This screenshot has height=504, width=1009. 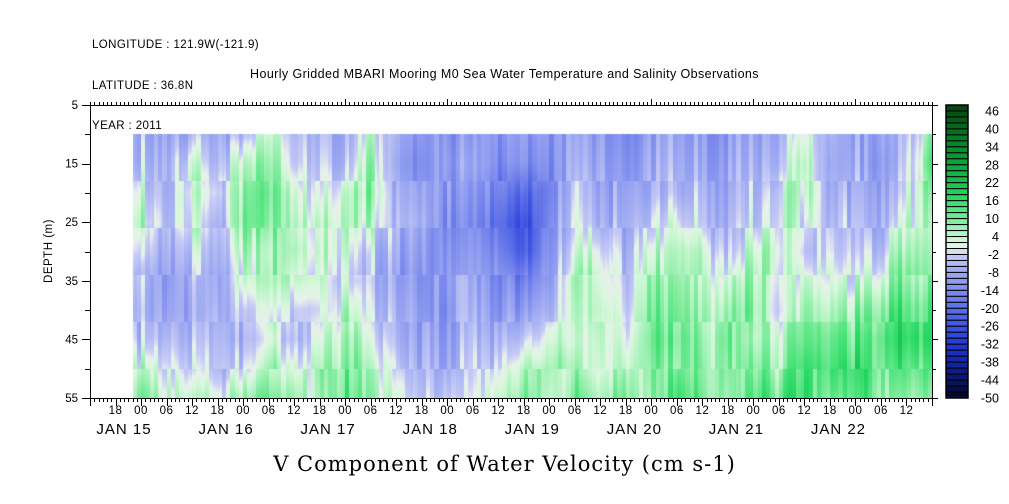 I want to click on colorbar-tick-label: 40, so click(x=992, y=129).